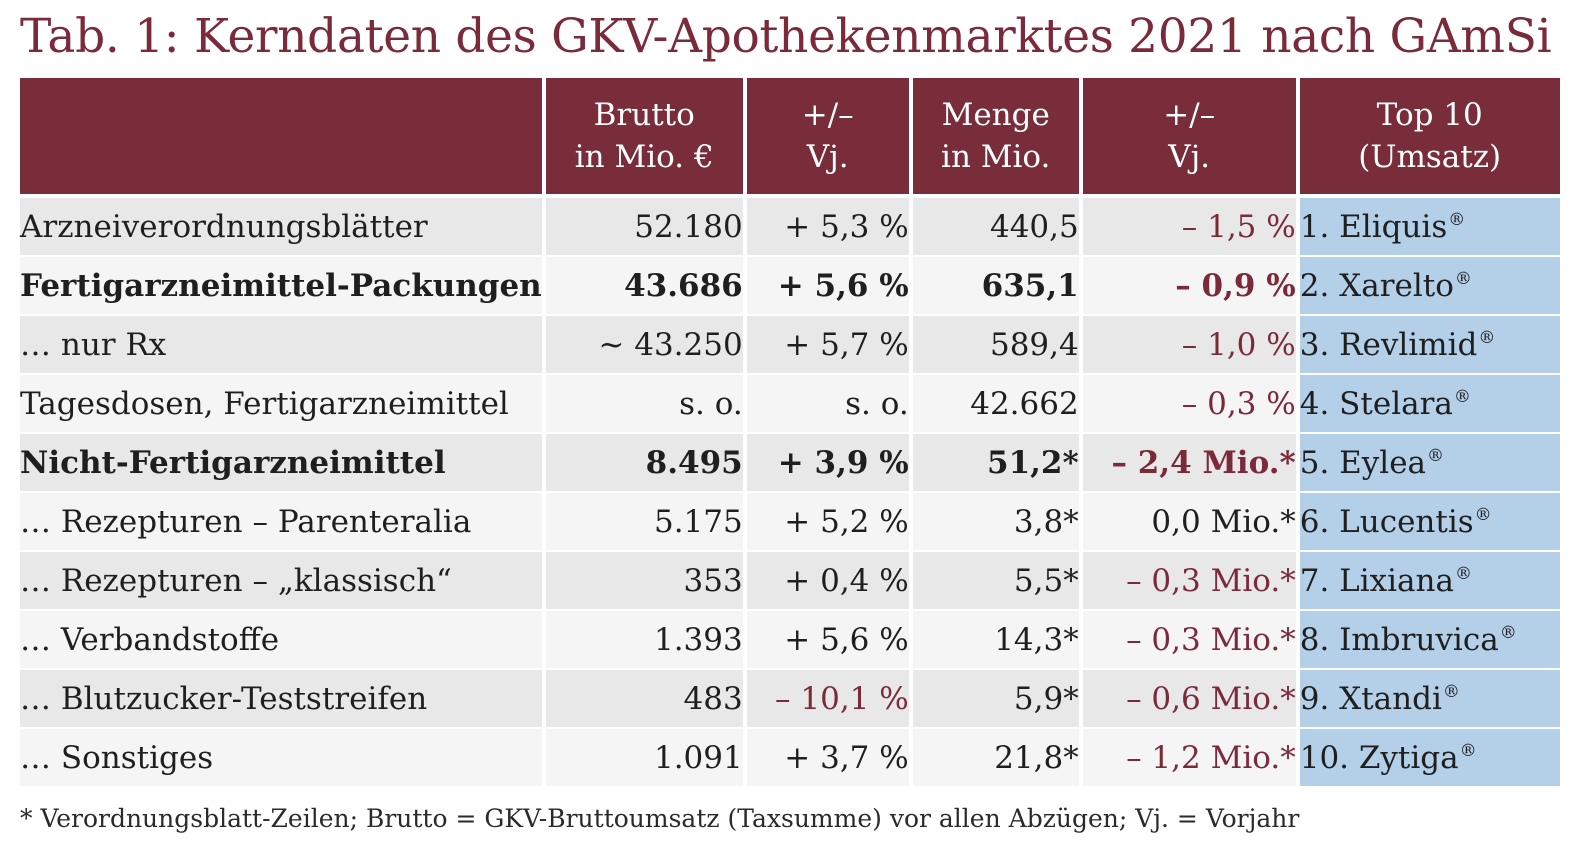  I want to click on menge-change-value: – 1,5 %, so click(1191, 227).